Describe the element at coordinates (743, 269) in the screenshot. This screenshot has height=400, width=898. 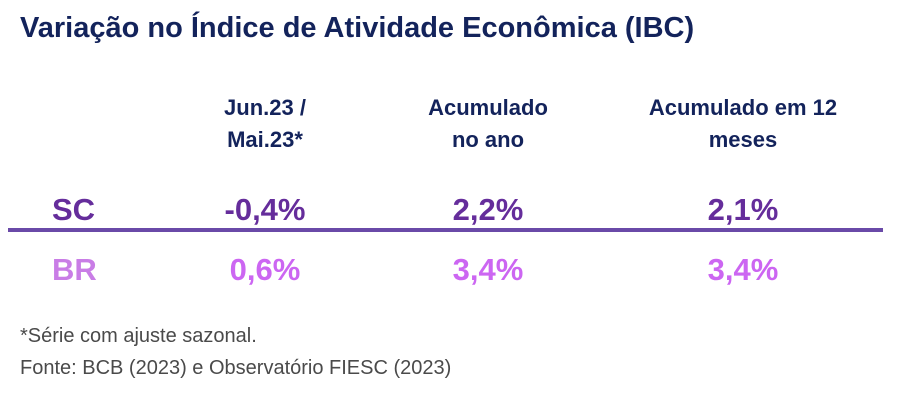
I see `cell-br-acumulado-12-meses: 3,4%` at that location.